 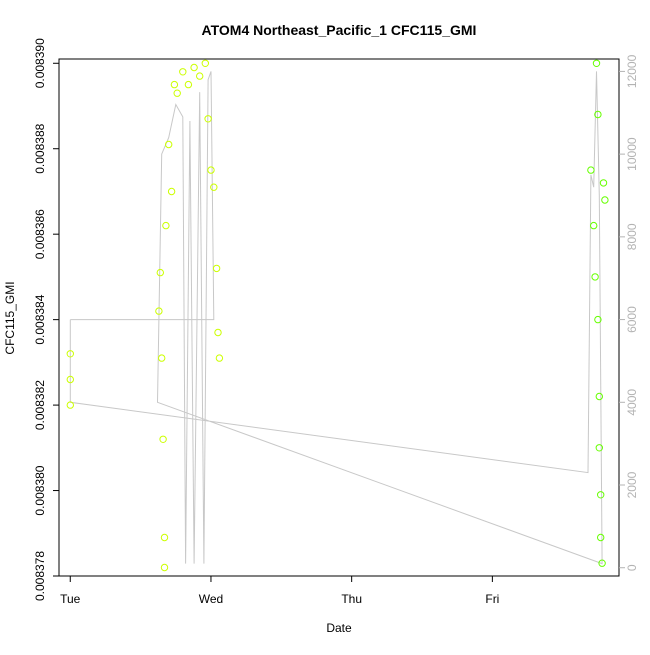 I want to click on y2-tick-label: 4000, so click(x=632, y=402).